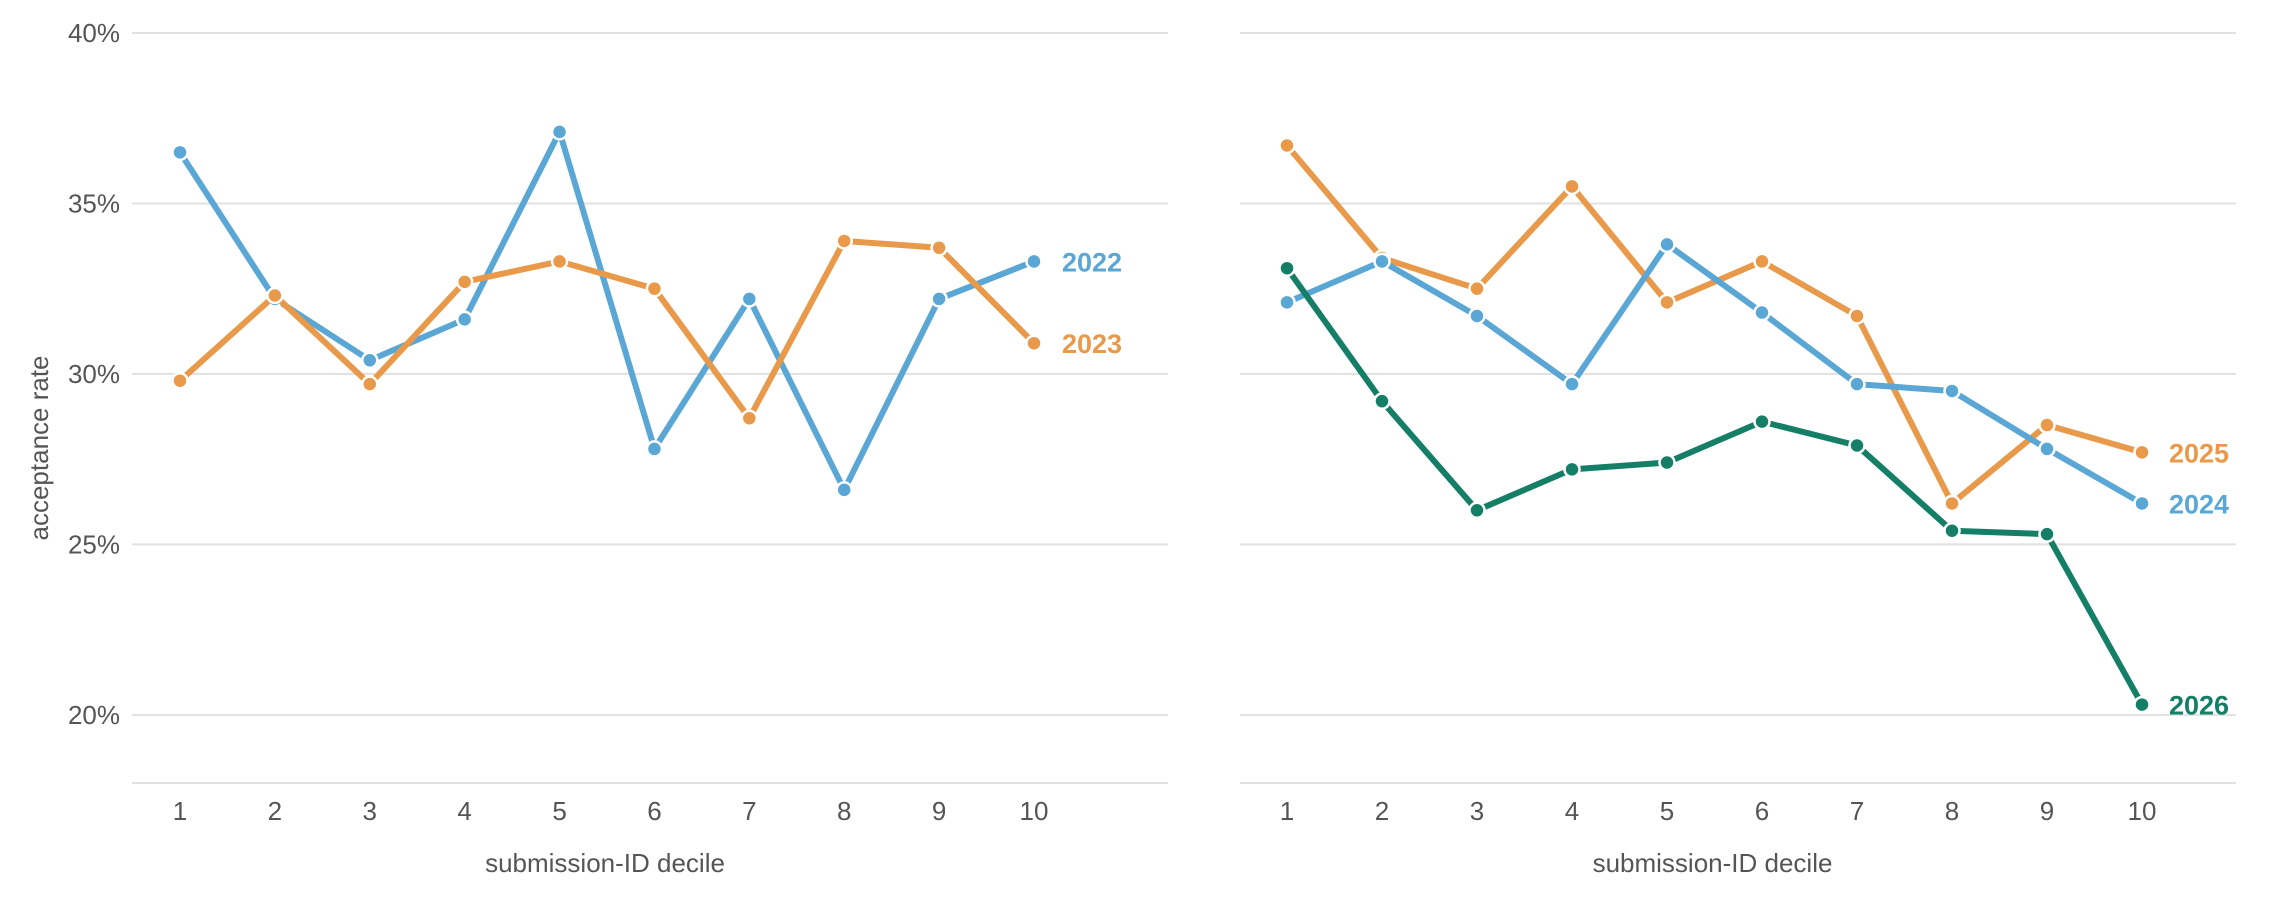 This screenshot has width=2295, height=897. What do you see at coordinates (607, 329) in the screenshot?
I see `series-line-2023` at bounding box center [607, 329].